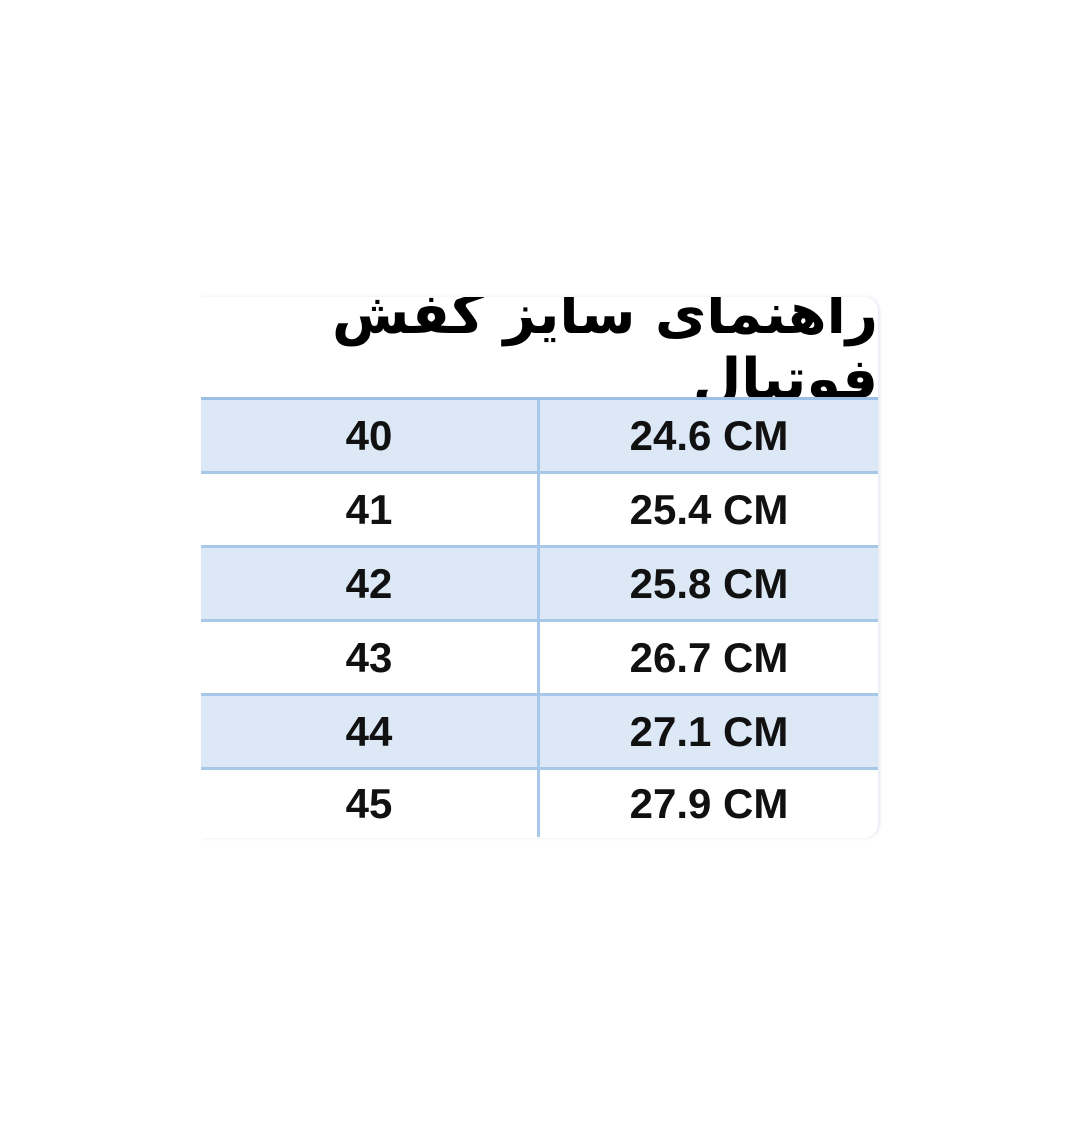  I want to click on table-row: 41 25.4 CM, so click(539, 511).